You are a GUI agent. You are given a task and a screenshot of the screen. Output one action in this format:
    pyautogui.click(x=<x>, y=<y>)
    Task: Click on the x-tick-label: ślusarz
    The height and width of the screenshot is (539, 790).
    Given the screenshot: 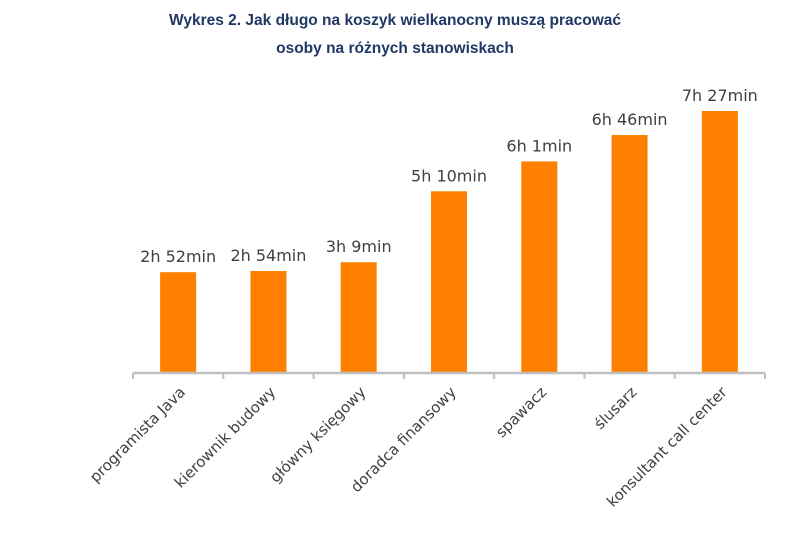 What is the action you would take?
    pyautogui.click(x=616, y=408)
    